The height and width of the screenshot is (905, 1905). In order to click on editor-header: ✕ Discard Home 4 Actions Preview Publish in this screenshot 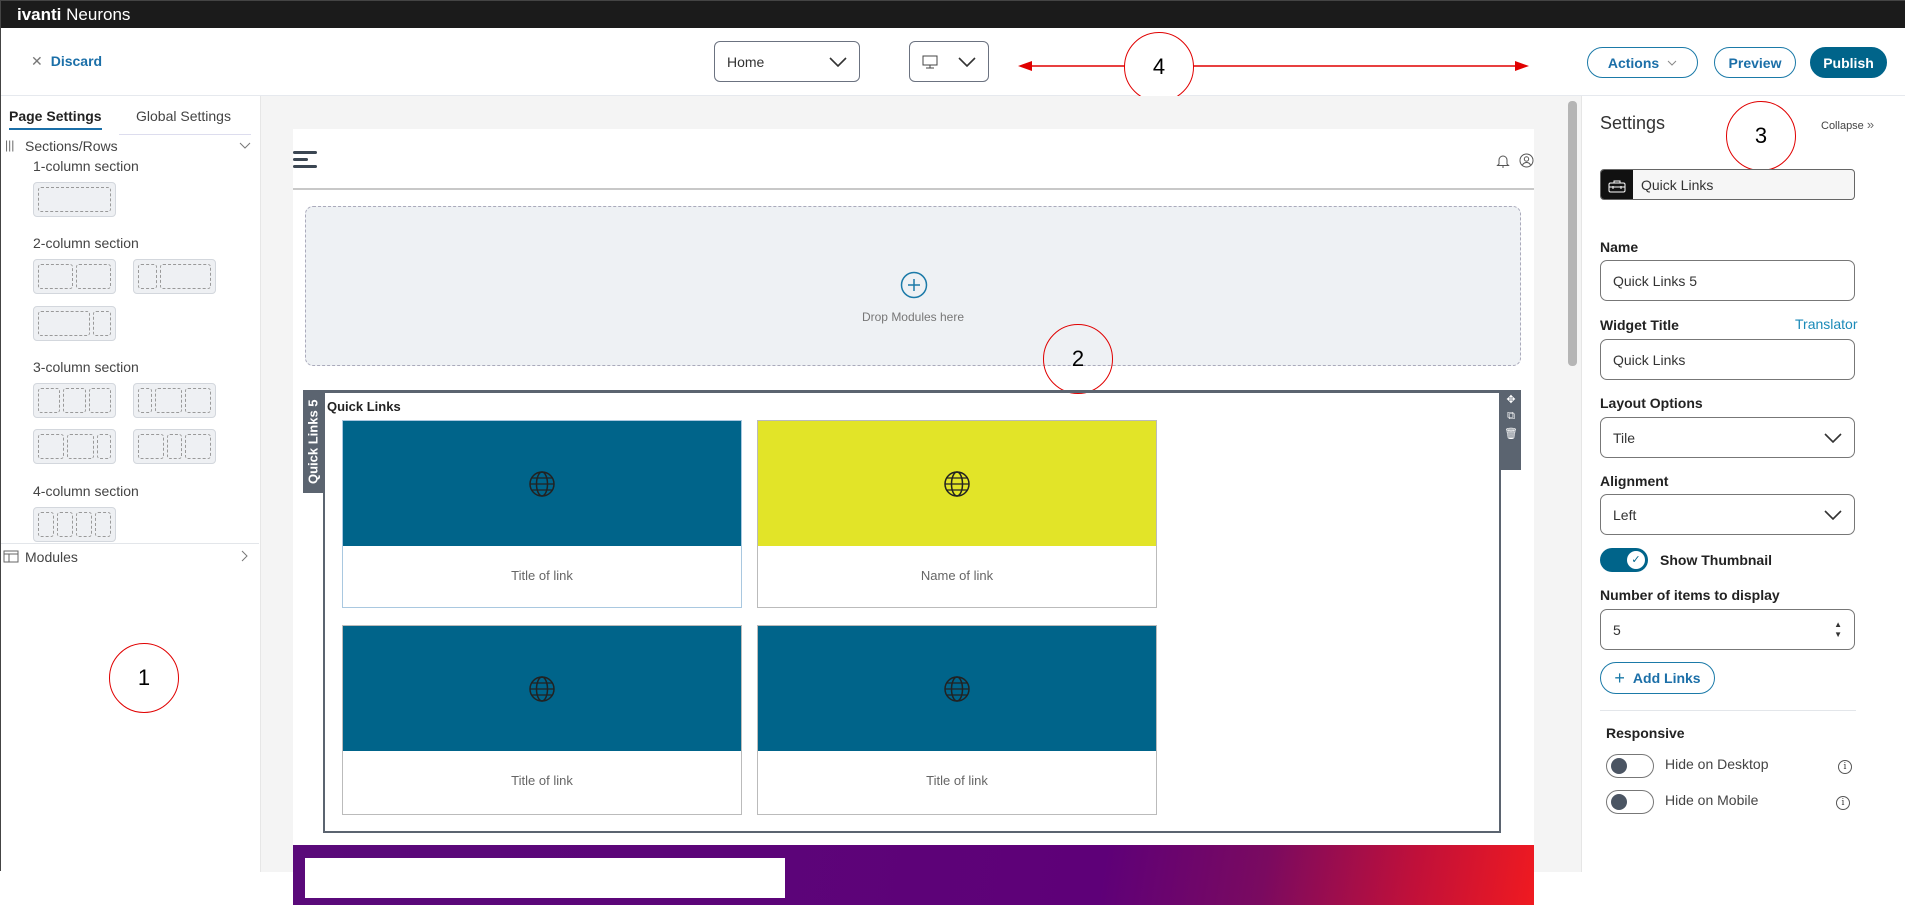, I will do `click(953, 65)`.